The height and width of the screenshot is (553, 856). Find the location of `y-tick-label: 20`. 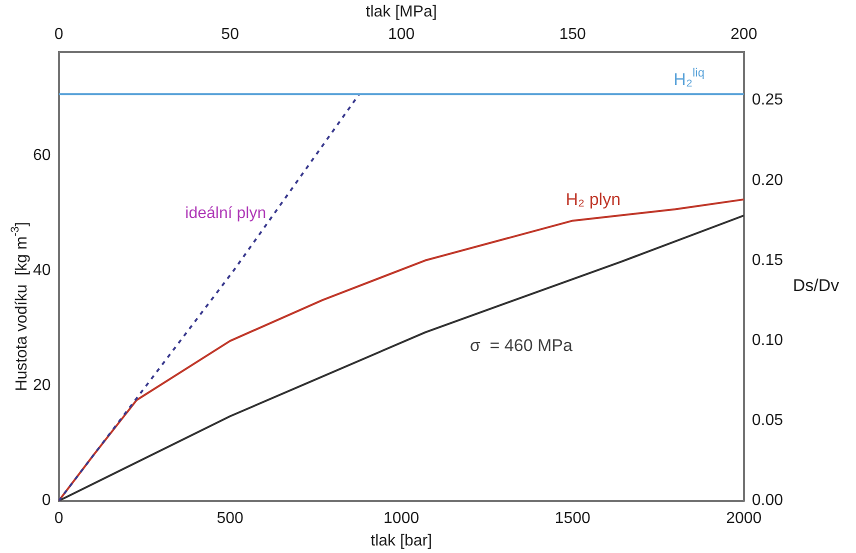

y-tick-label: 20 is located at coordinates (42, 385).